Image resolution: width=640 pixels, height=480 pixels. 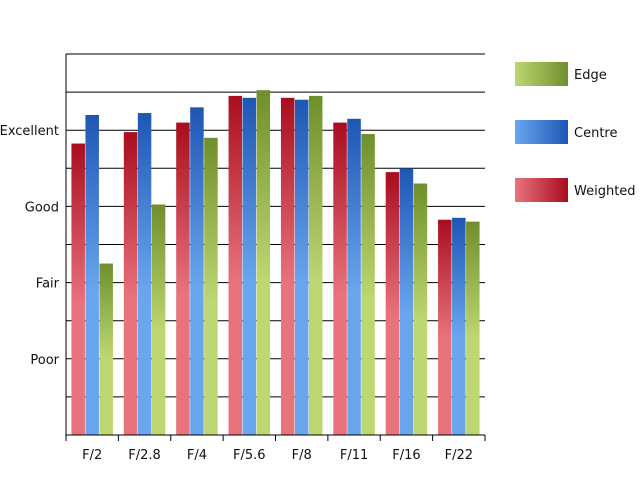 What do you see at coordinates (211, 286) in the screenshot?
I see `bar-edge-f4` at bounding box center [211, 286].